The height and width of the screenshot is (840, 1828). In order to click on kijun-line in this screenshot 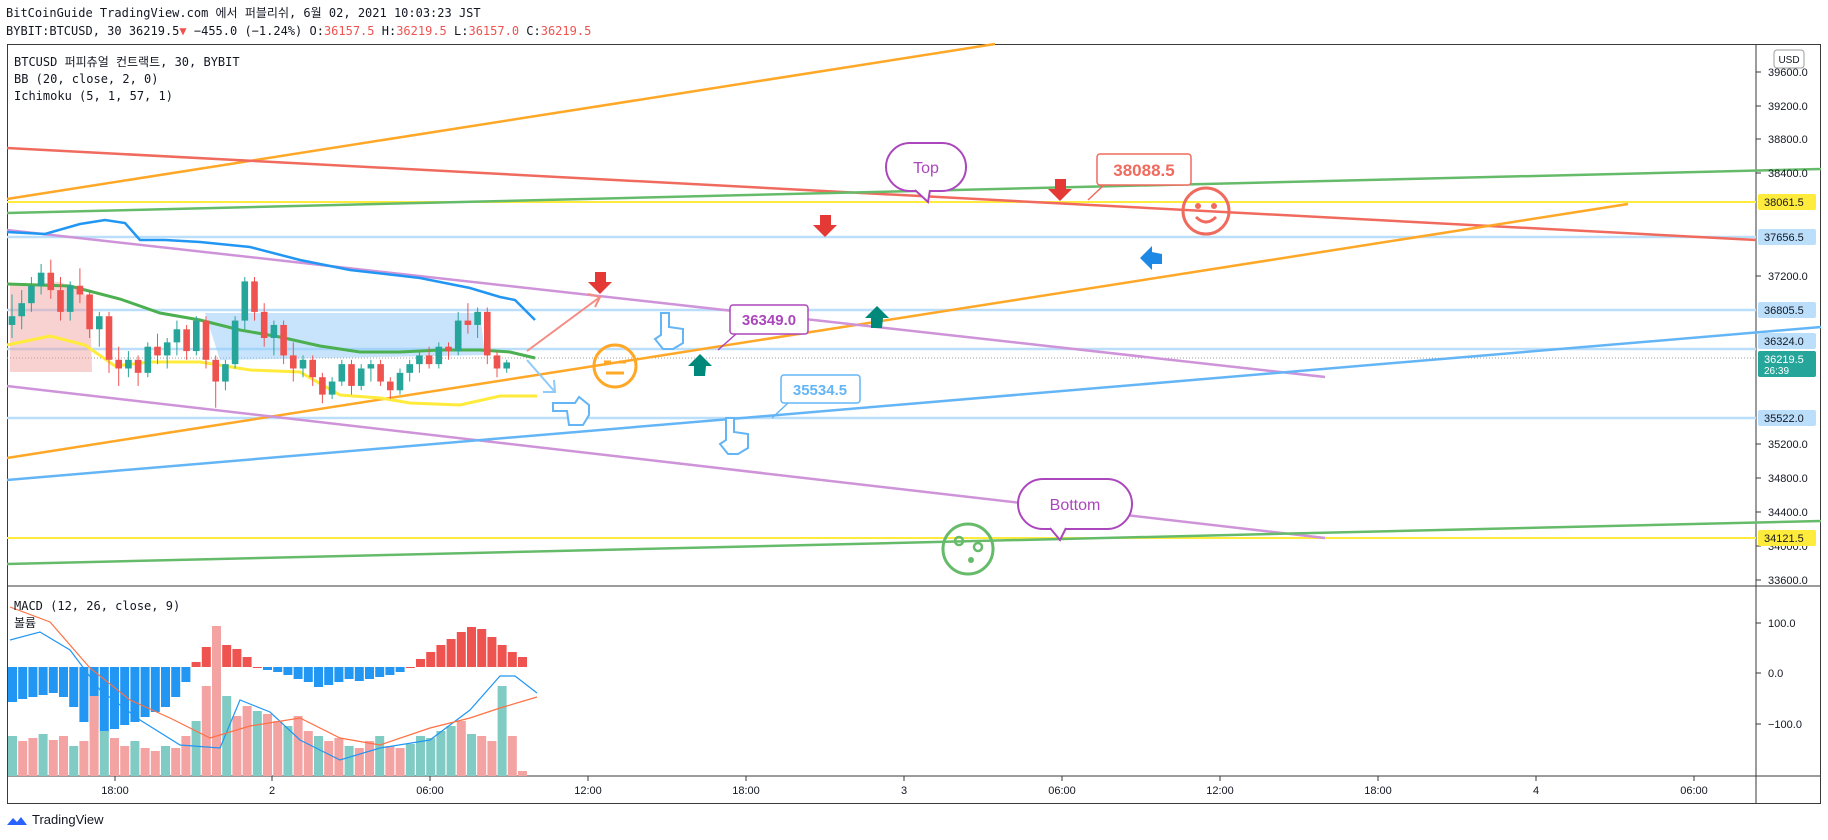, I will do `click(271, 321)`.